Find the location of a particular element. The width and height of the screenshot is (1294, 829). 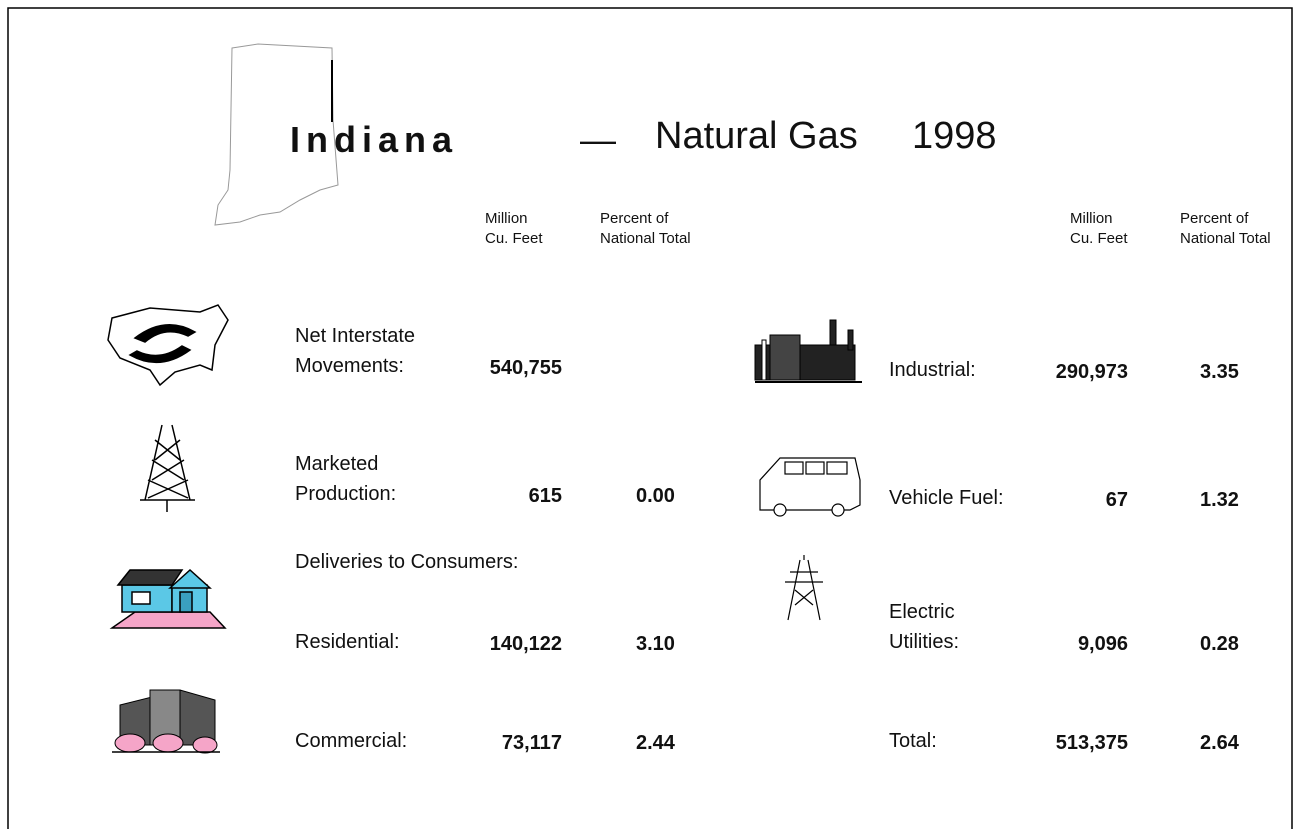

row-label: Utilities: is located at coordinates (924, 642).